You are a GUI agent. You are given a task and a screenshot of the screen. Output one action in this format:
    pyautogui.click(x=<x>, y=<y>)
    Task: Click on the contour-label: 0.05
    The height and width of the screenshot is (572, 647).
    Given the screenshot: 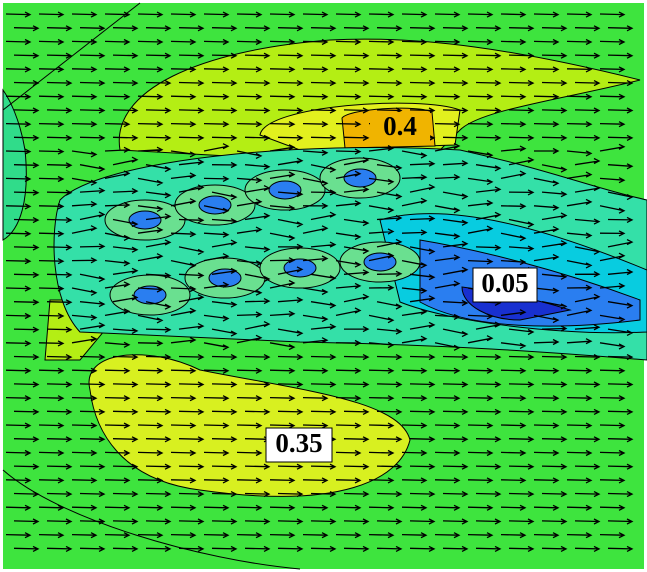 What is the action you would take?
    pyautogui.click(x=504, y=283)
    